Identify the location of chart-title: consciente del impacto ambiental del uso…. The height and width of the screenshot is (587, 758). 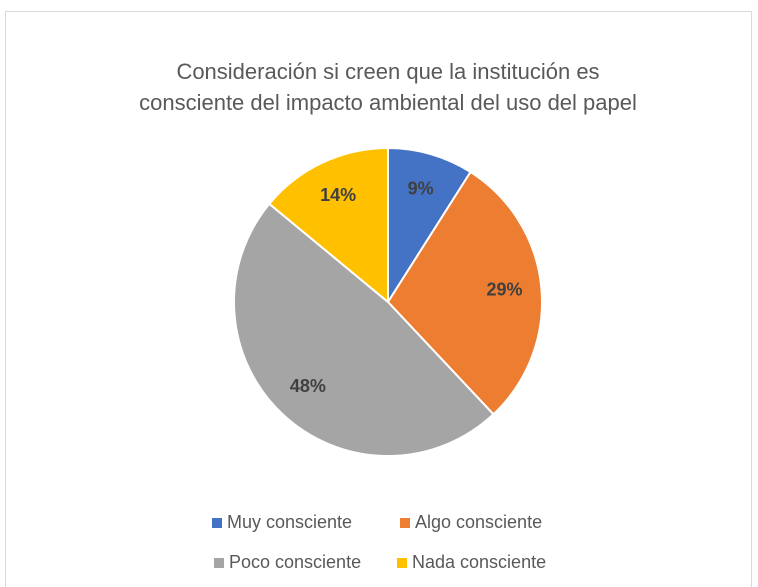
(388, 102).